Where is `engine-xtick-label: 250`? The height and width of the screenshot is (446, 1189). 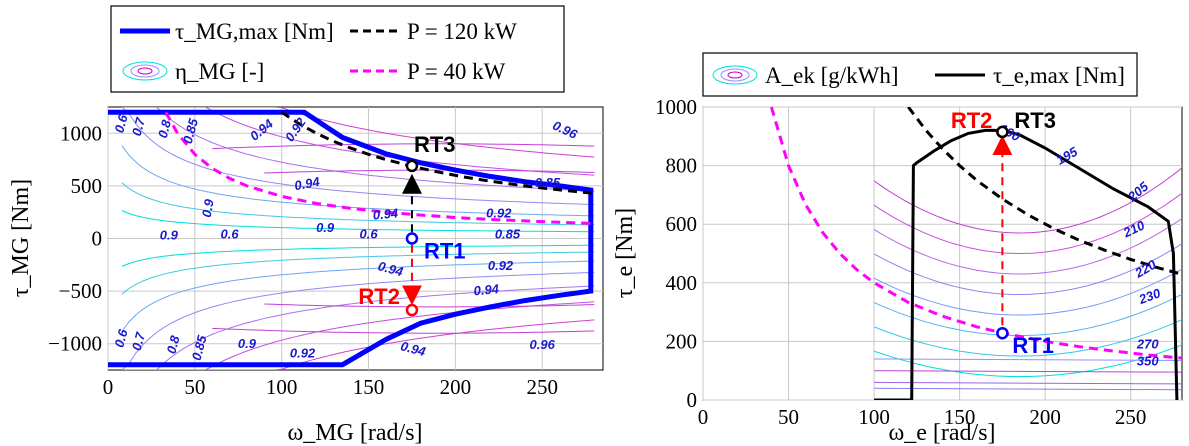
engine-xtick-label: 250 is located at coordinates (1131, 417).